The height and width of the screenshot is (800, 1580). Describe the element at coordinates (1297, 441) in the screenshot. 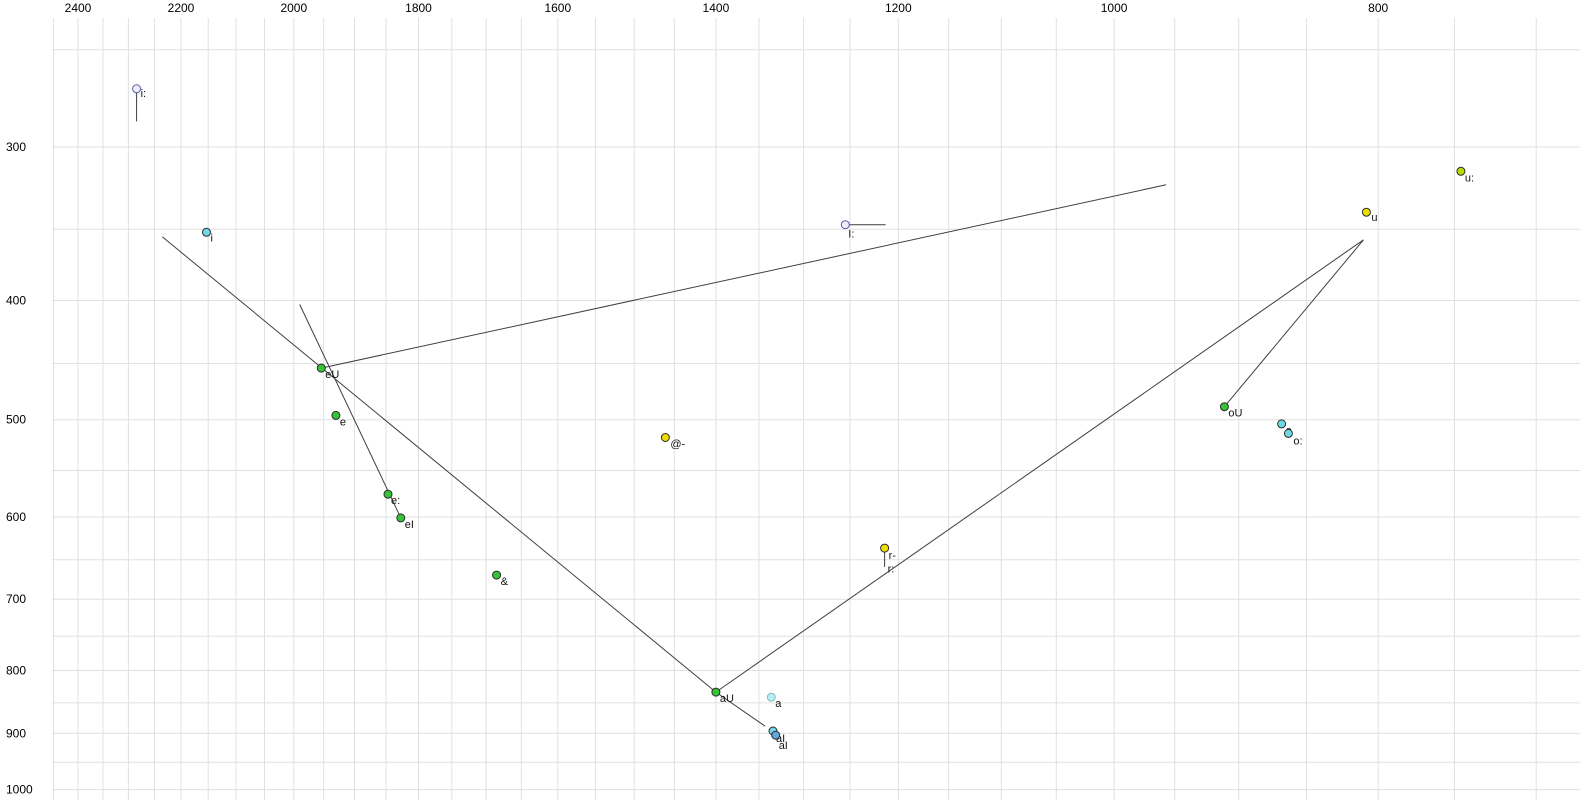

I see `vowel-point-label: o:` at that location.